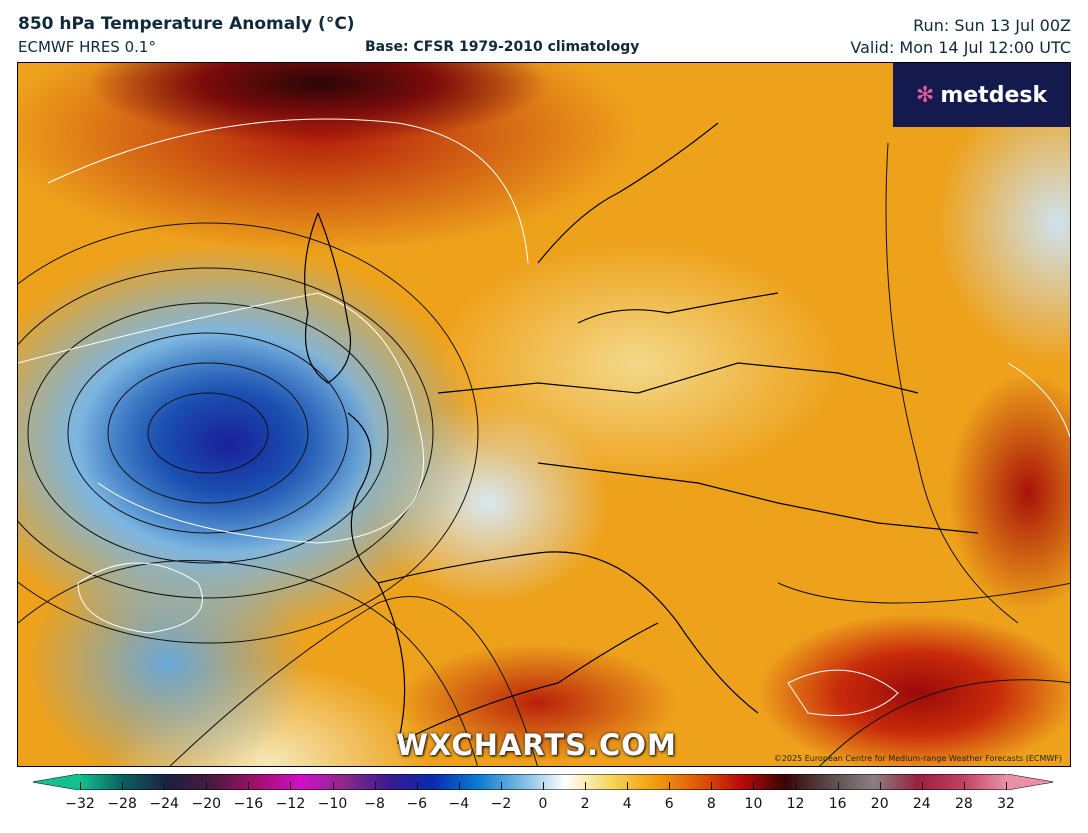 The image size is (1088, 833). Describe the element at coordinates (502, 47) in the screenshot. I see `climatology-base: Base: CFSR 1979-2010 climatology` at that location.